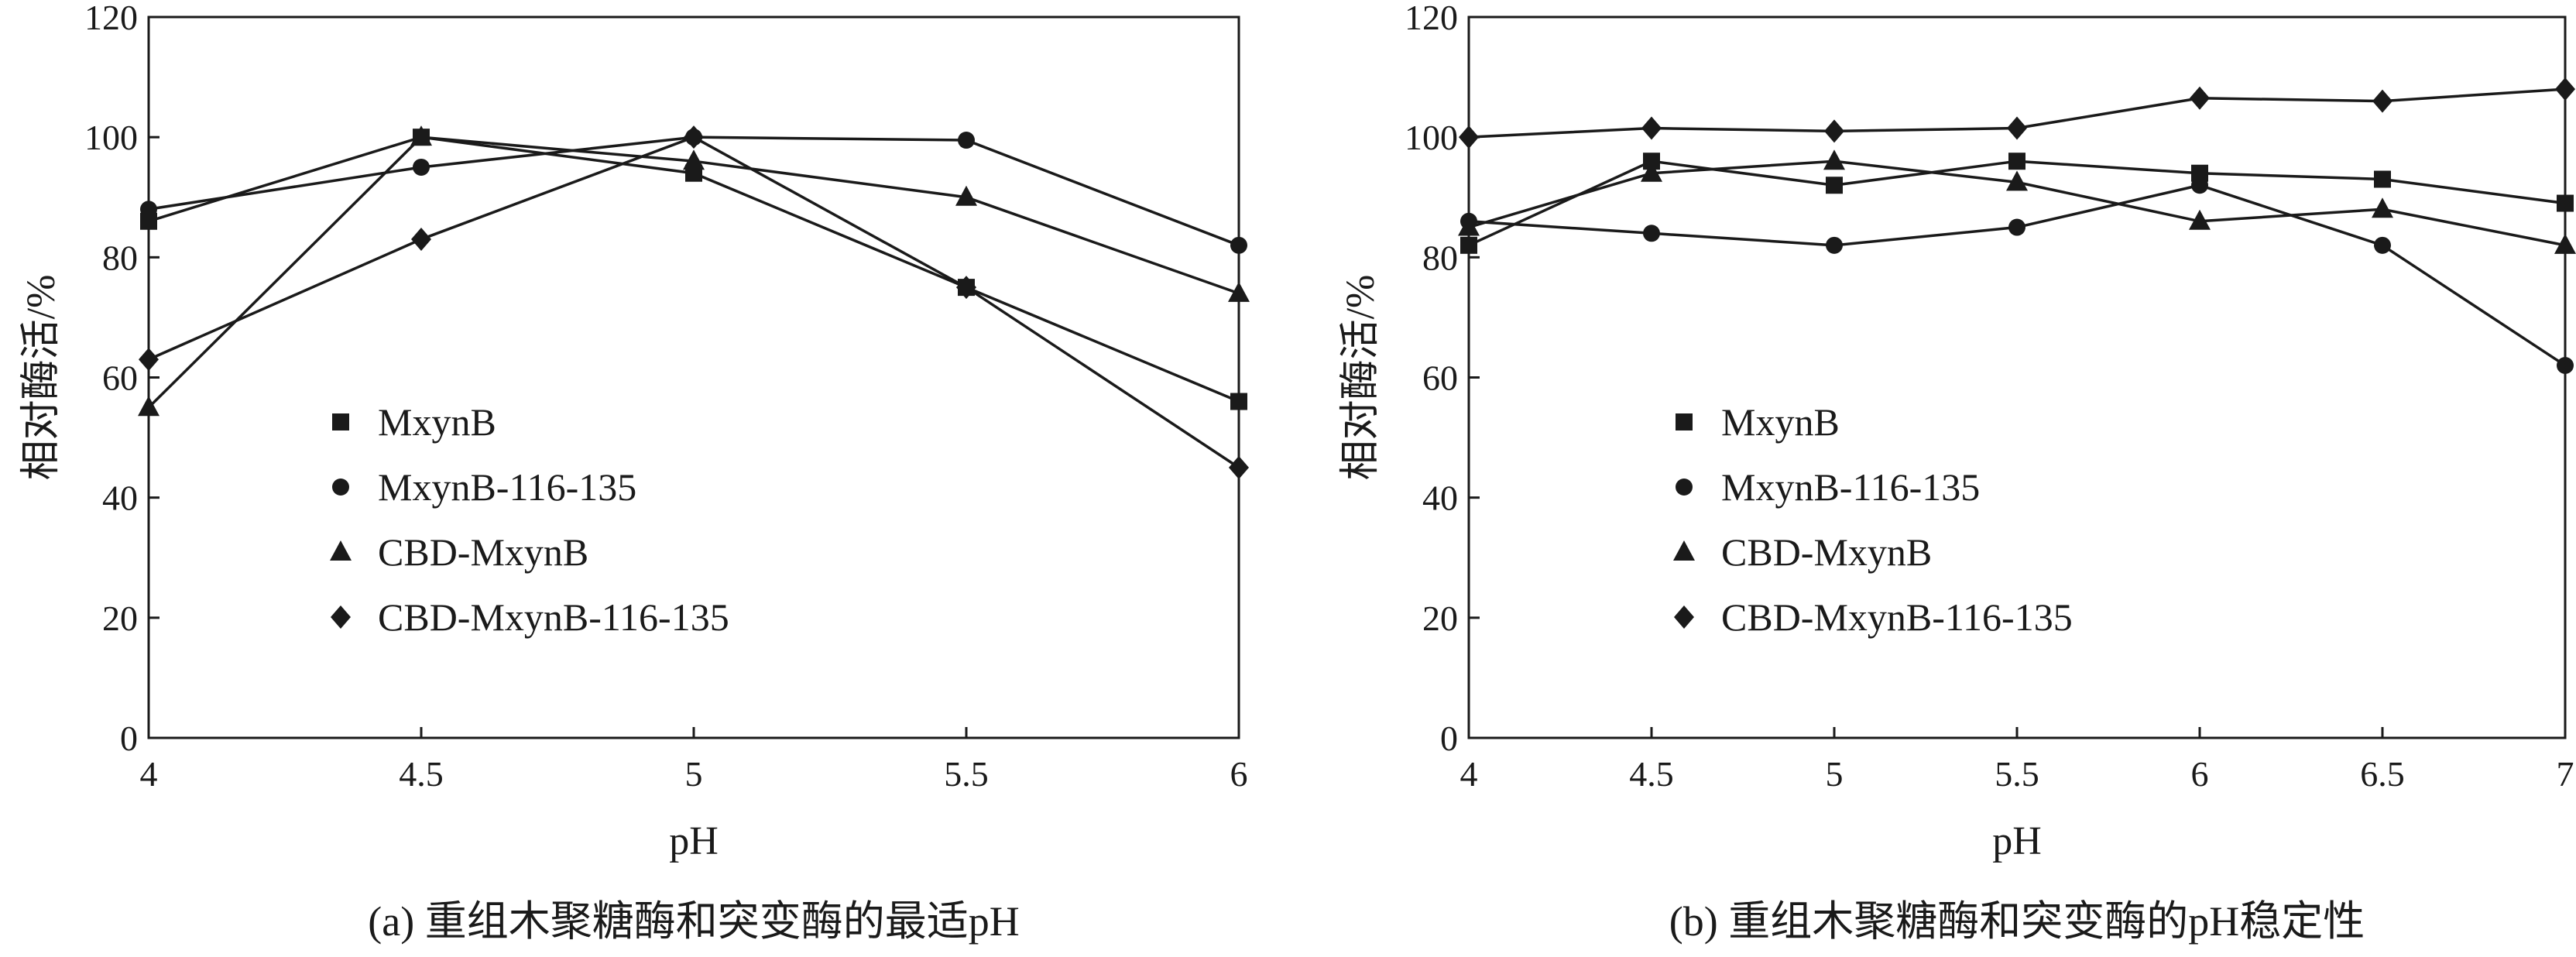 This screenshot has width=2576, height=957. I want to click on x-tick-label: 4.5, so click(1651, 774).